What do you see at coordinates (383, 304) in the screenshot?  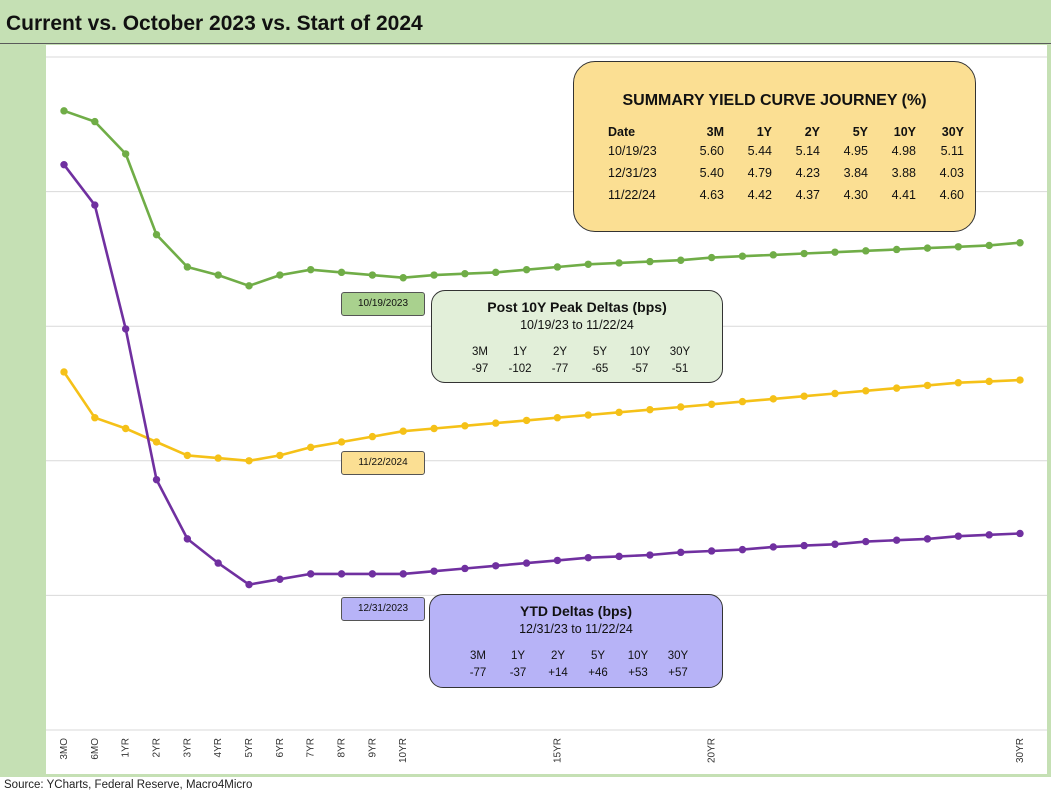 I see `series-label-oct-2023: 10/19/2023` at bounding box center [383, 304].